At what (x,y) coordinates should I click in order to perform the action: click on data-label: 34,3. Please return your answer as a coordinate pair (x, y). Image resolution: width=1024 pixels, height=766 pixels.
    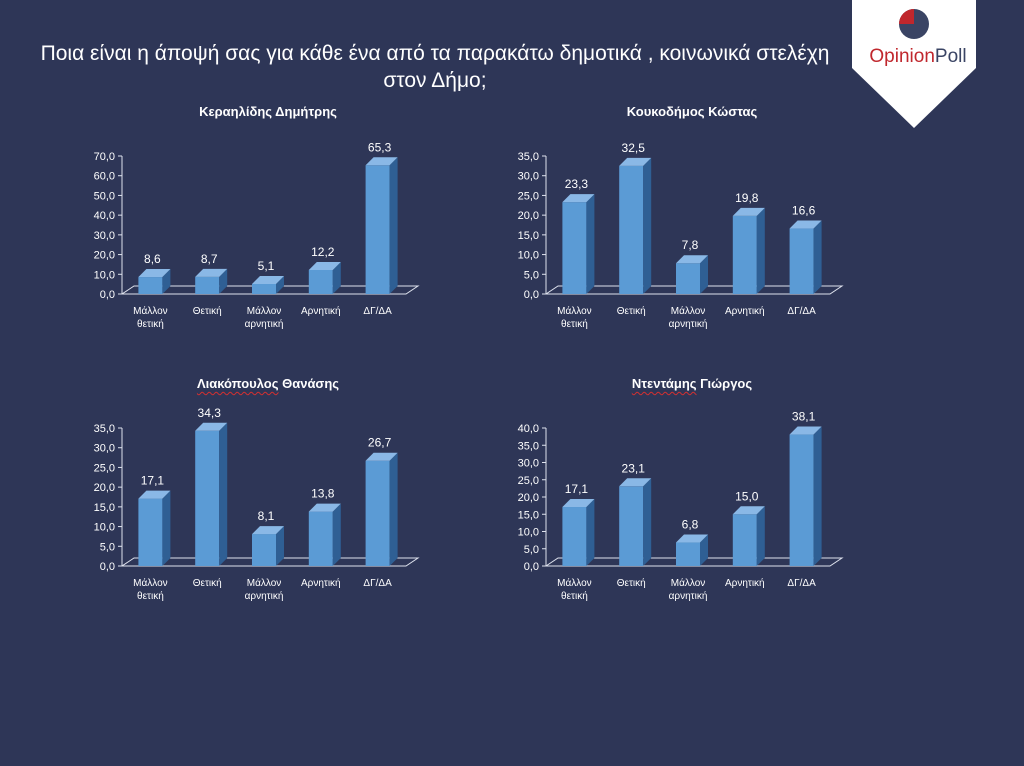
    Looking at the image, I should click on (210, 413).